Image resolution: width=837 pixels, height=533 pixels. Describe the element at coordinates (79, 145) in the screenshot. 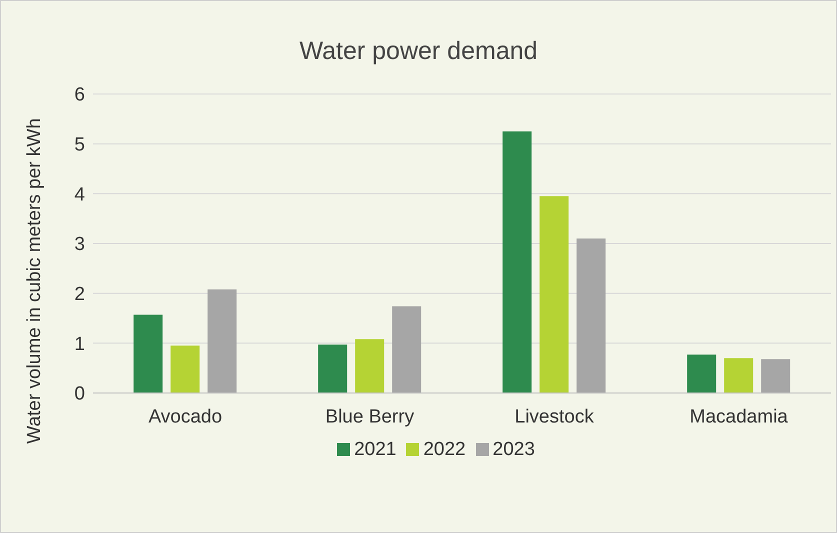

I see `y-tick-label: 5` at that location.